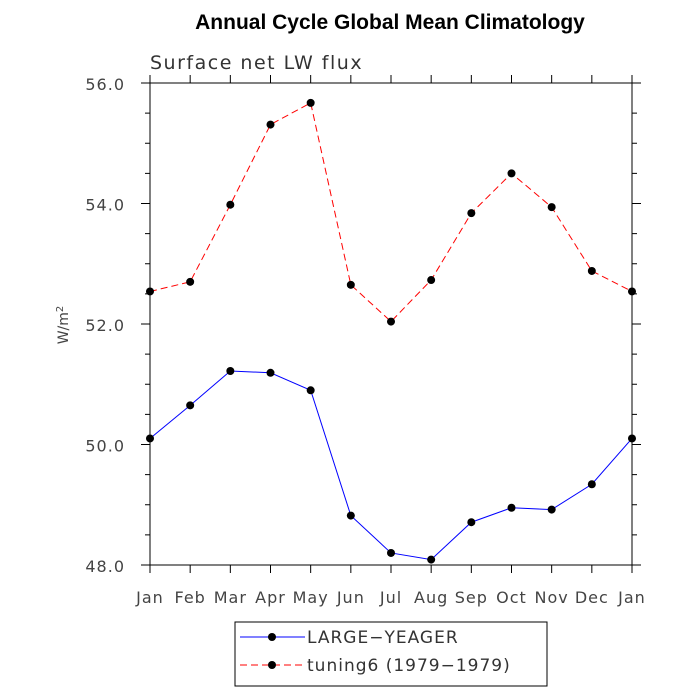 The width and height of the screenshot is (700, 700). Describe the element at coordinates (105, 566) in the screenshot. I see `y-tick-label: 48.0` at that location.